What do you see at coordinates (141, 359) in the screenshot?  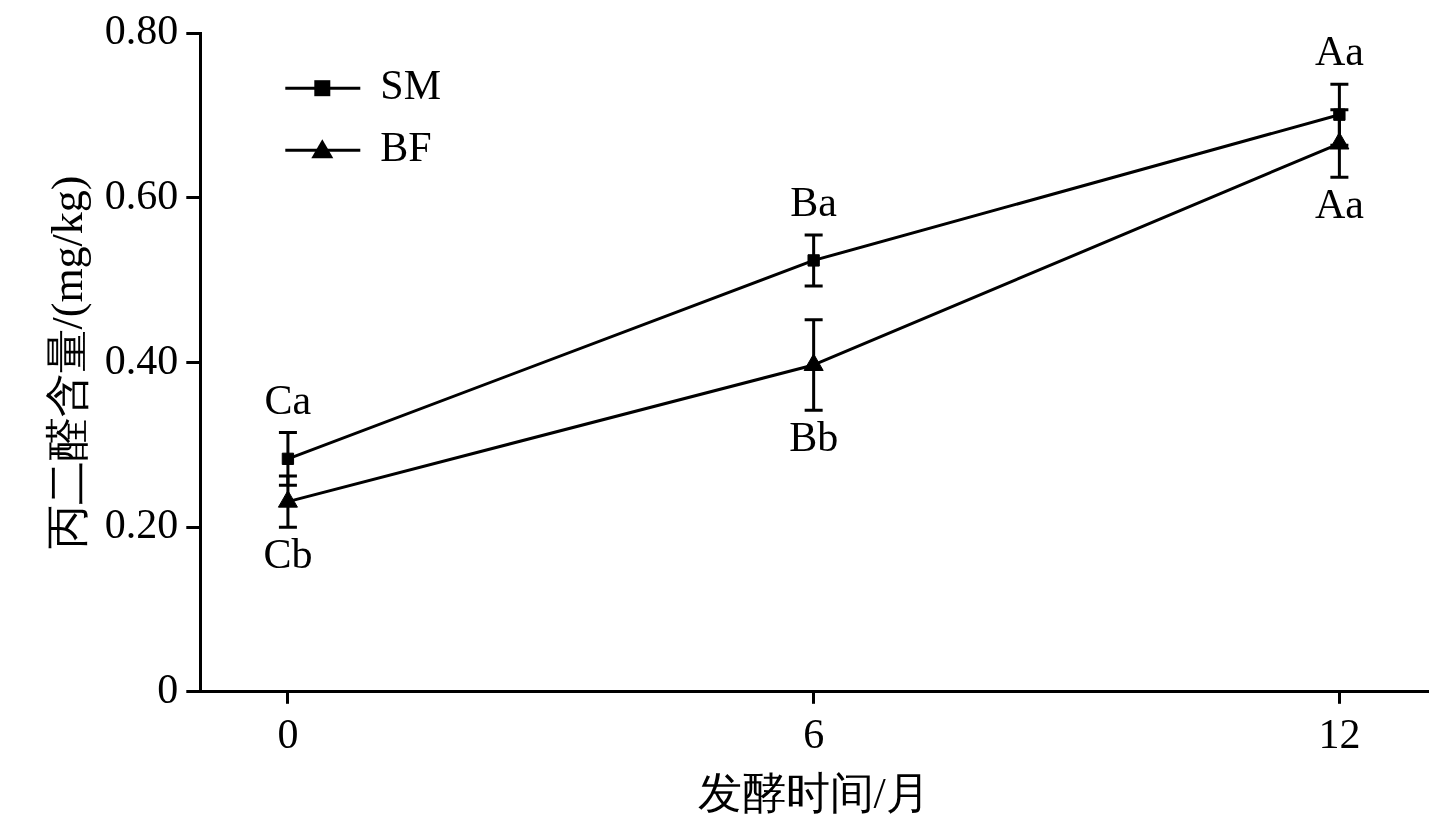 I see `y-tick-label: 0.40` at bounding box center [141, 359].